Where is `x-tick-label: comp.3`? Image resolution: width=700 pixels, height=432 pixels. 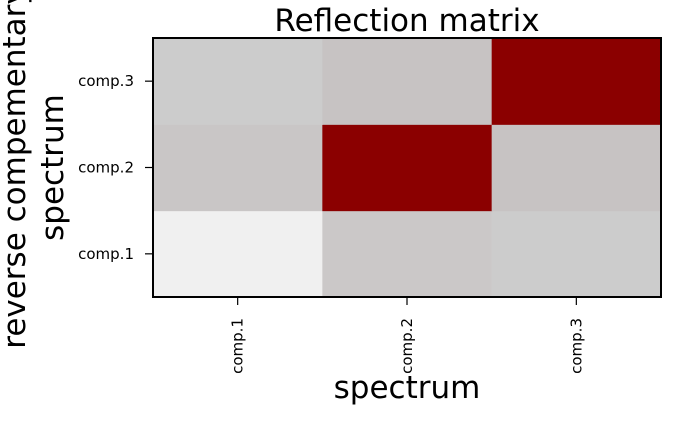 x-tick-label: comp.3 is located at coordinates (576, 346).